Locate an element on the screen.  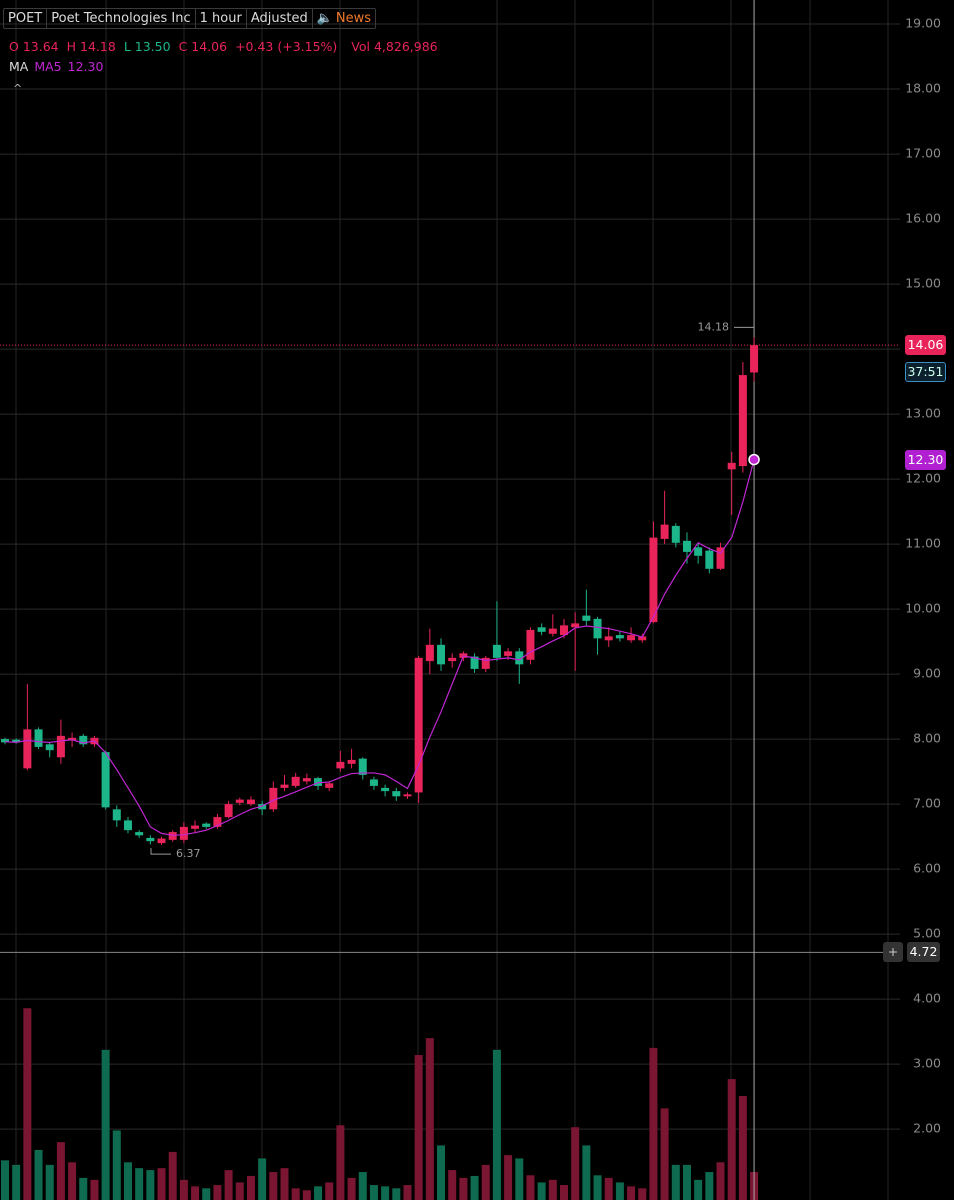
y-tick-label: 10.00 is located at coordinates (923, 608).